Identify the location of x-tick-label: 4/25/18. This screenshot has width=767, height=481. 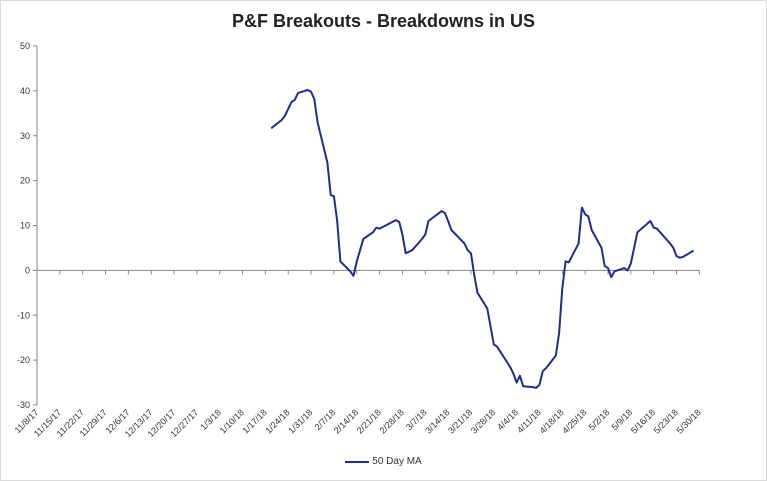
(574, 421).